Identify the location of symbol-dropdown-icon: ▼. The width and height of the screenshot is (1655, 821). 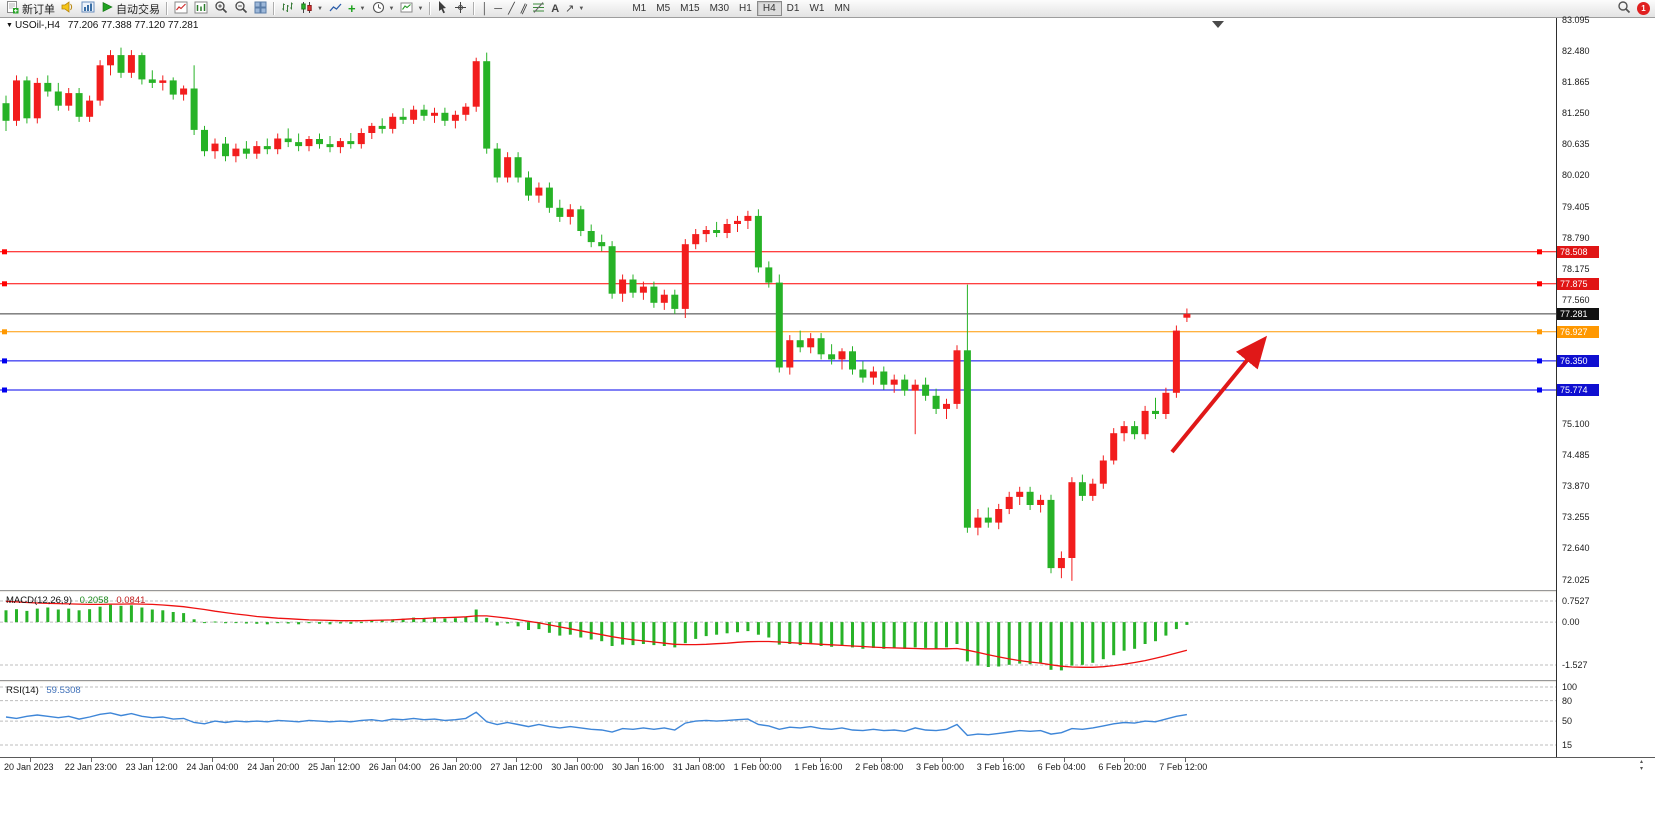
(9, 25).